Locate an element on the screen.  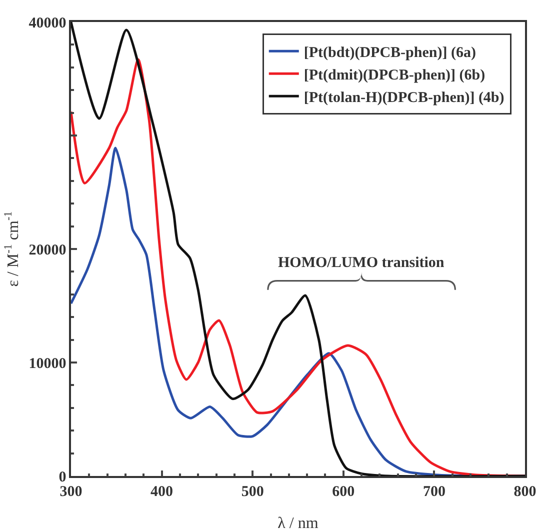
x-tick-label: 700 is located at coordinates (434, 492).